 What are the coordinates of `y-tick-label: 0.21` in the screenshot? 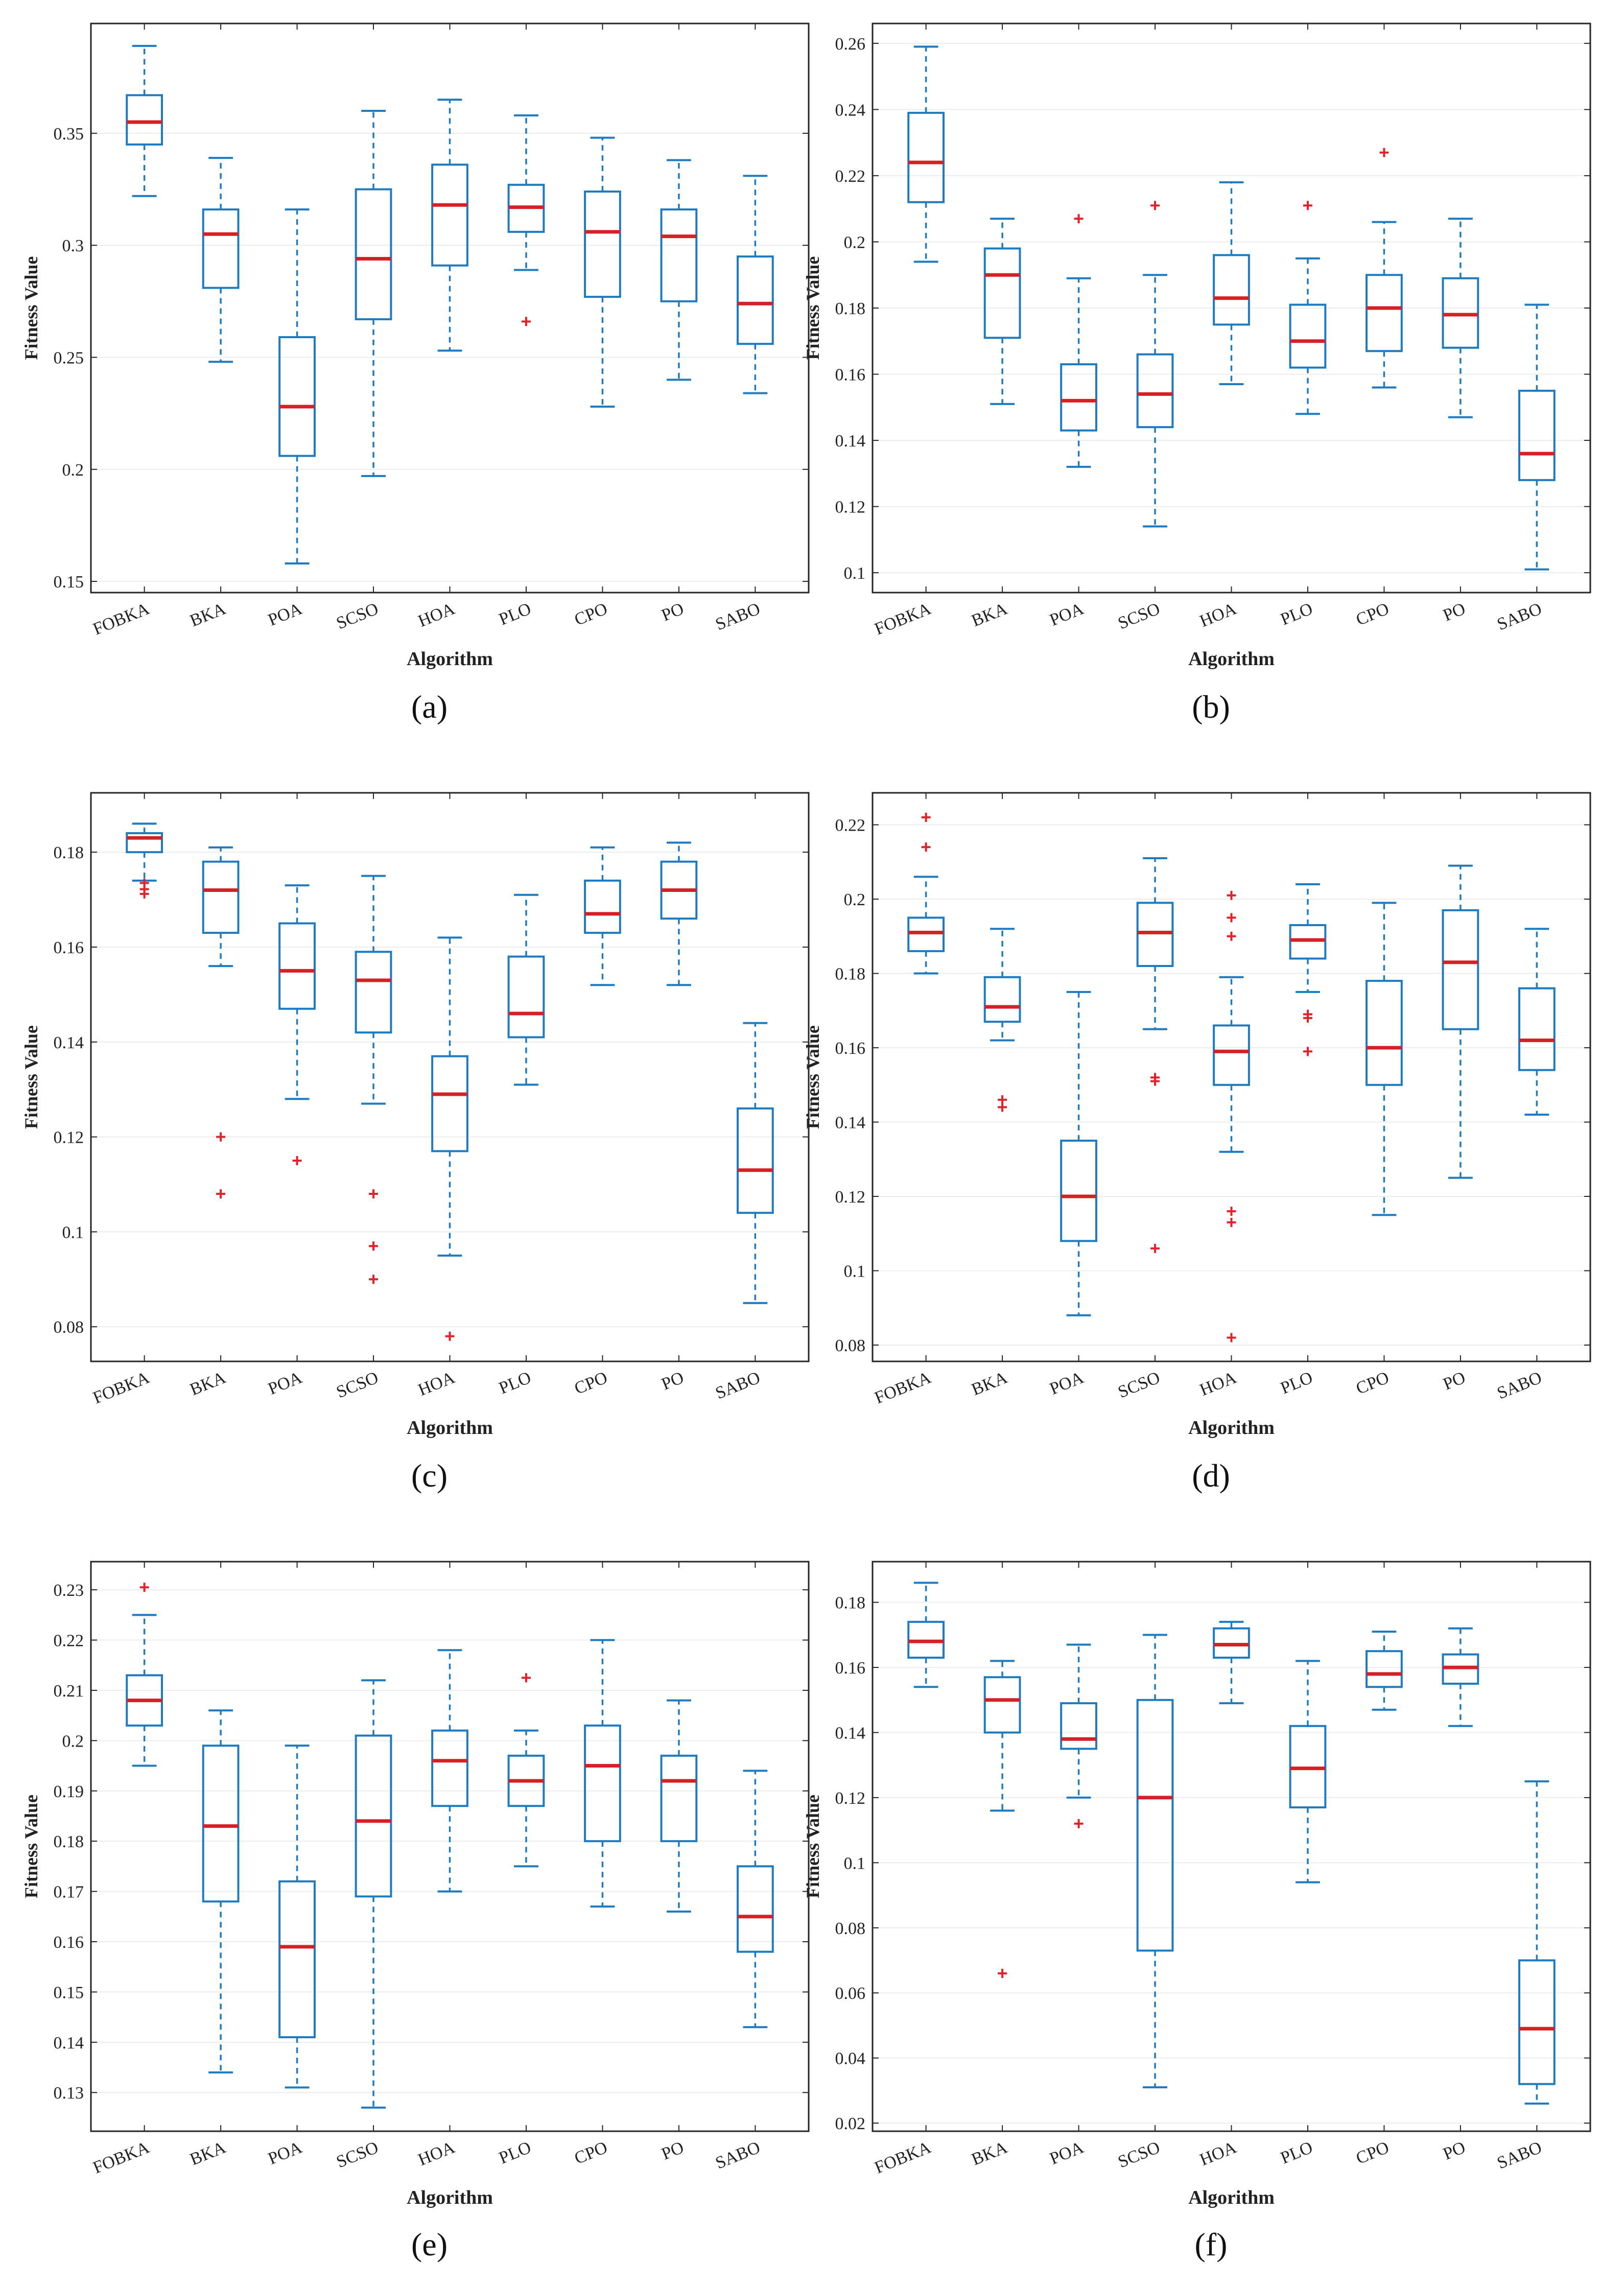 It's located at (69, 1691).